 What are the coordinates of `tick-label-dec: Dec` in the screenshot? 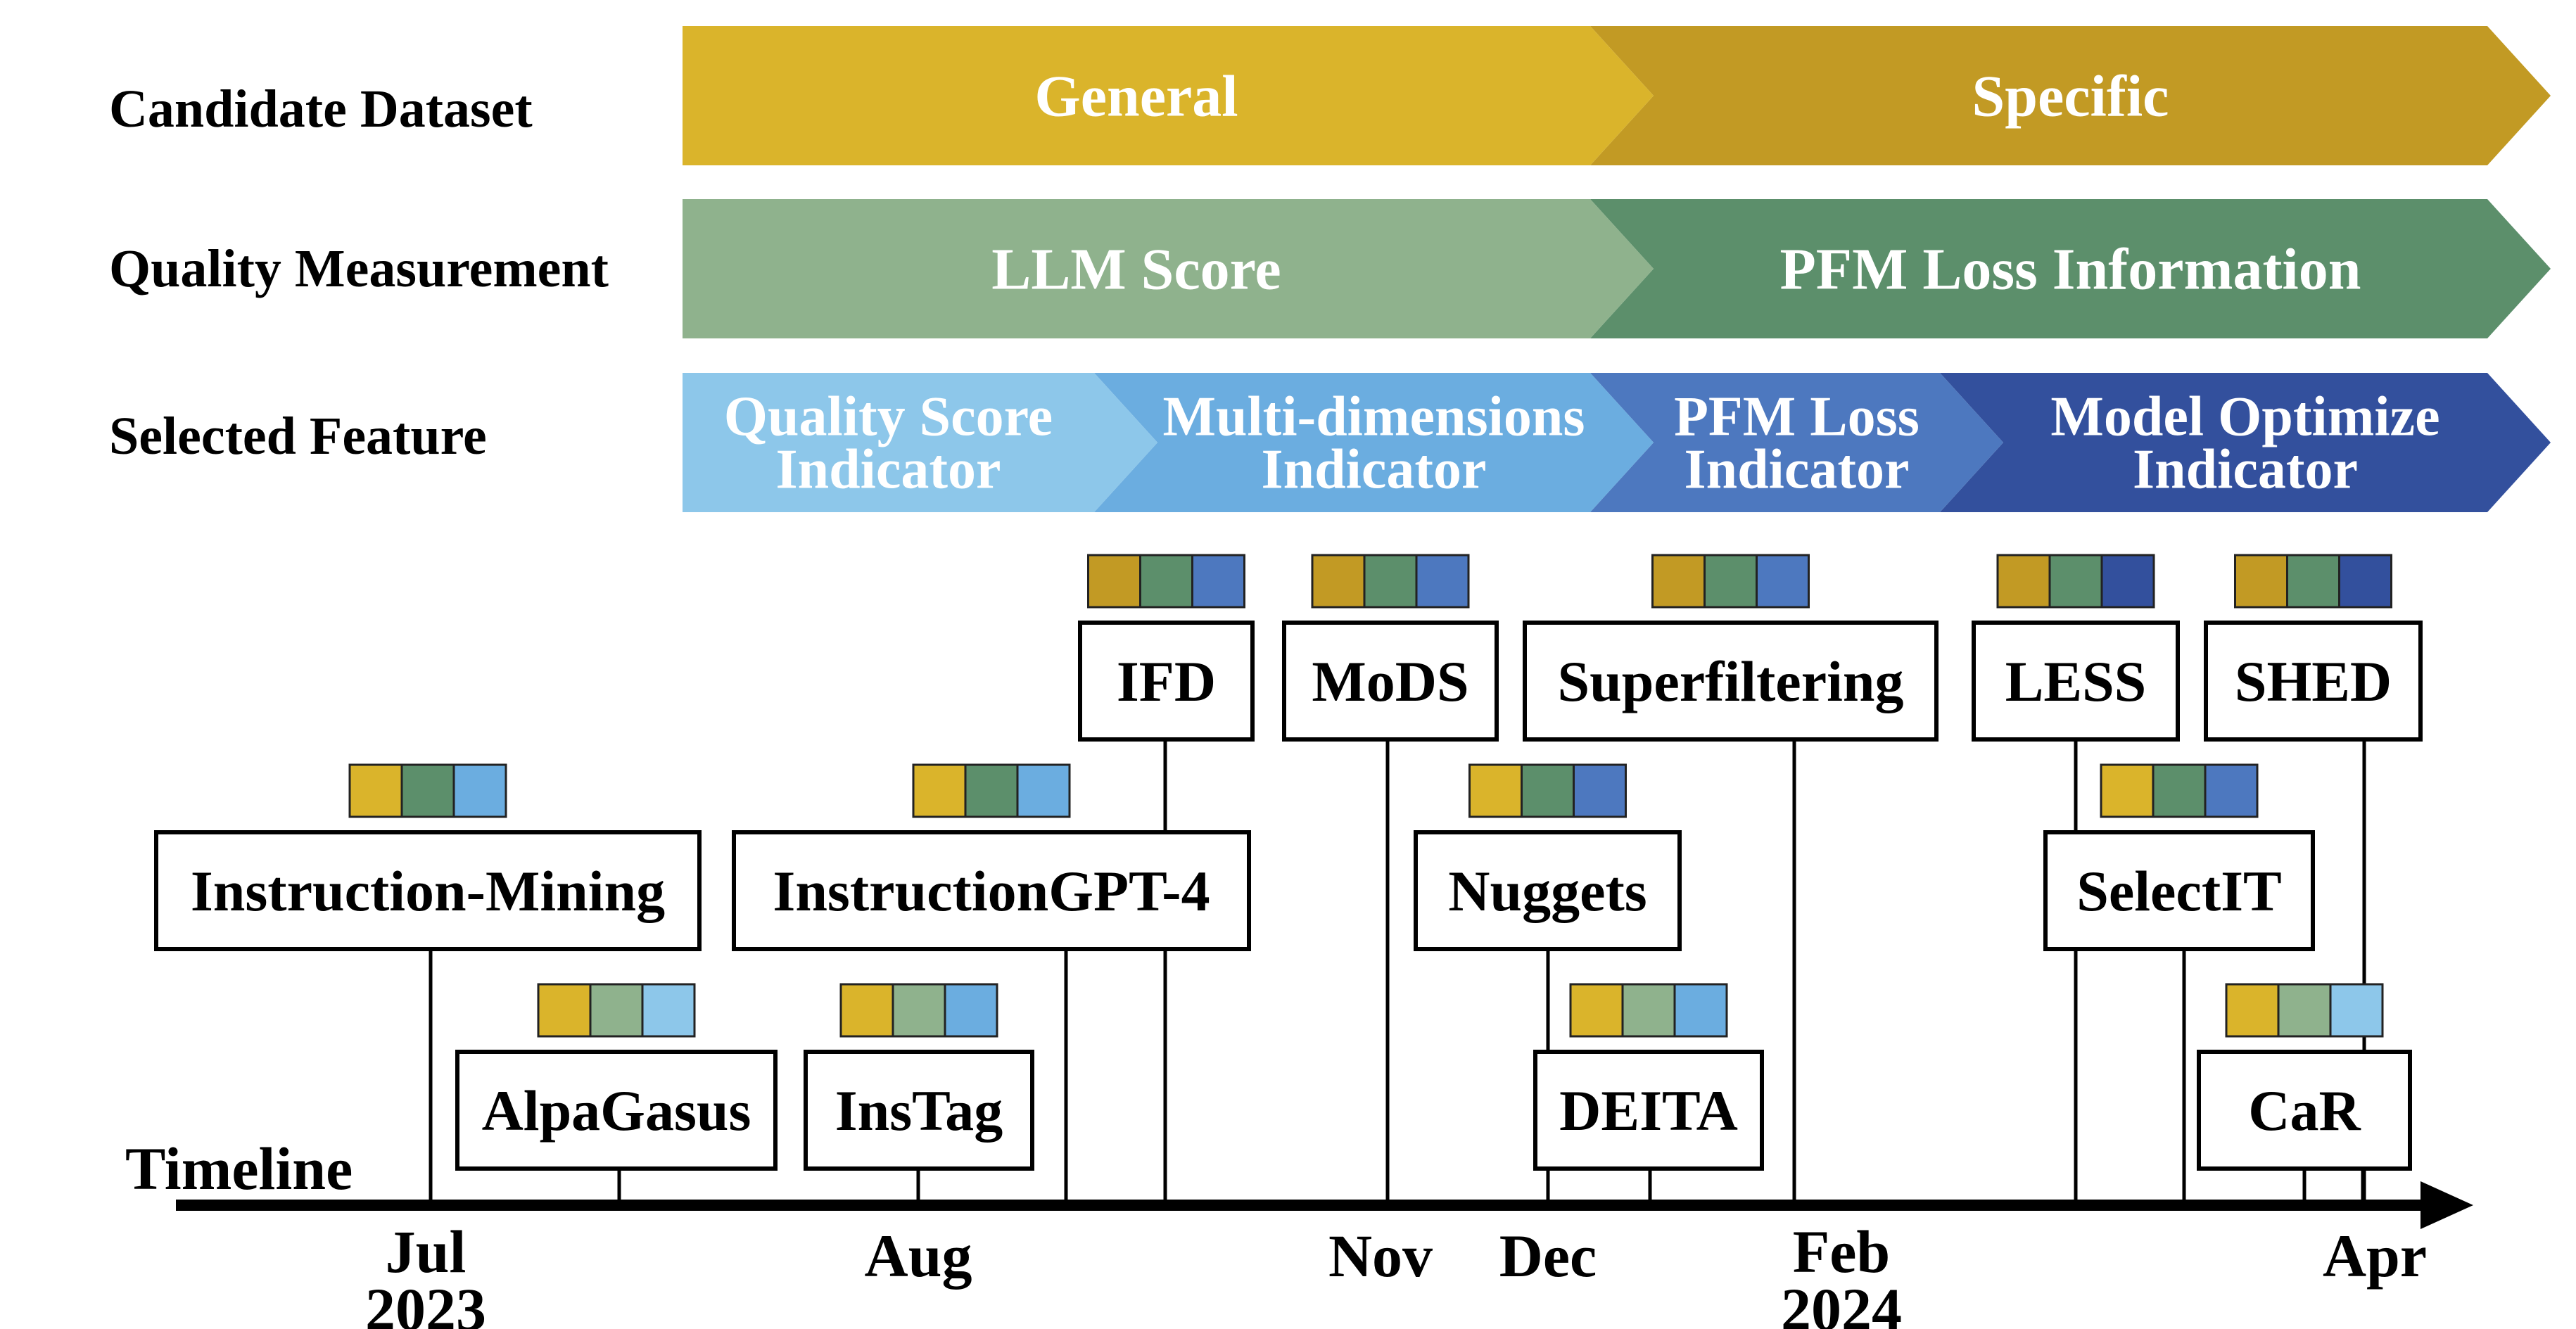 It's located at (1548, 1256).